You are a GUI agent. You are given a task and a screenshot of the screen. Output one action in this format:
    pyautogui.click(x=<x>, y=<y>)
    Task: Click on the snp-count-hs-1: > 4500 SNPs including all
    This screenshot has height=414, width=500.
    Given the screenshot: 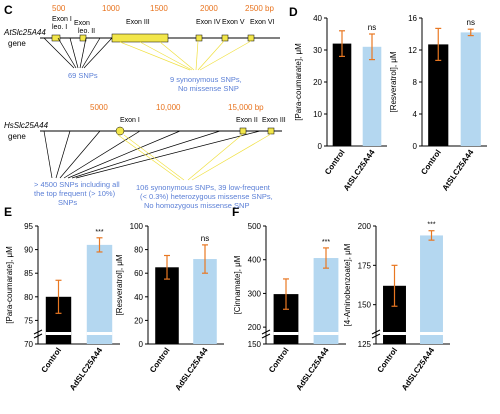 What is the action you would take?
    pyautogui.click(x=77, y=184)
    